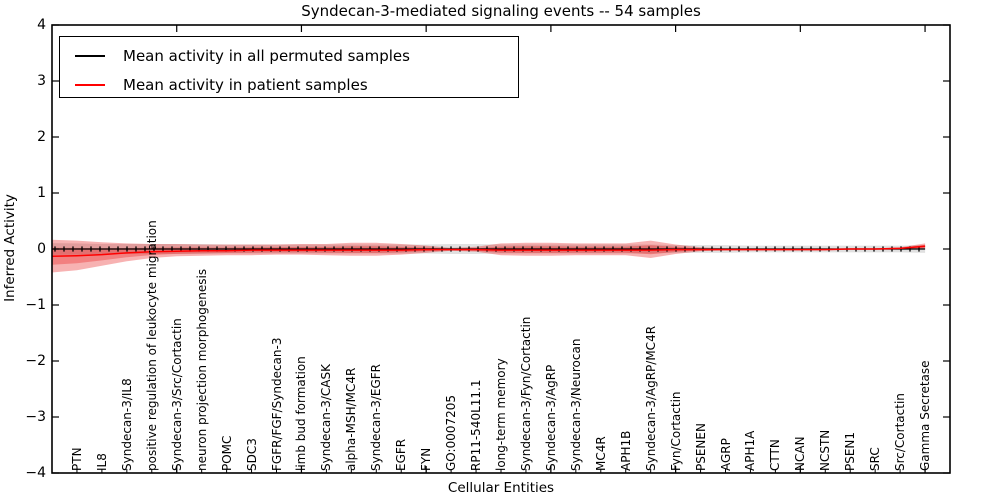 This screenshot has height=500, width=1000. I want to click on y-tick-label: −4, so click(35, 473).